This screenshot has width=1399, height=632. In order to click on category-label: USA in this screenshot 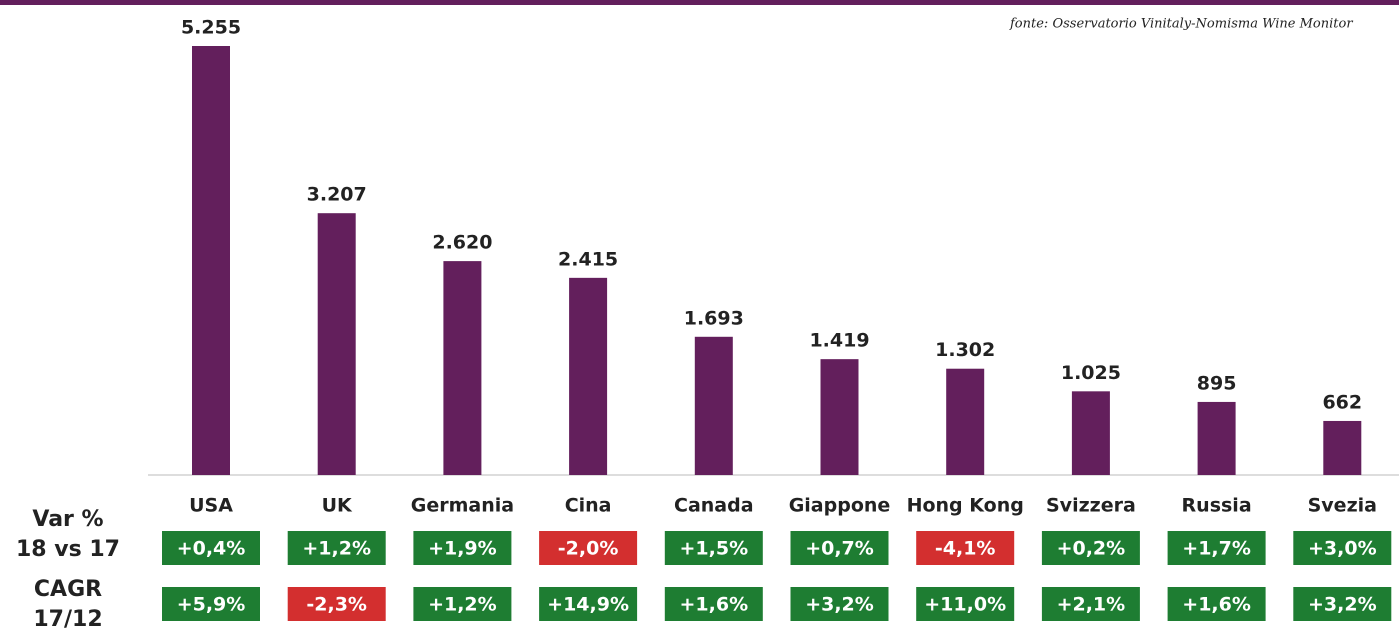, I will do `click(211, 506)`.